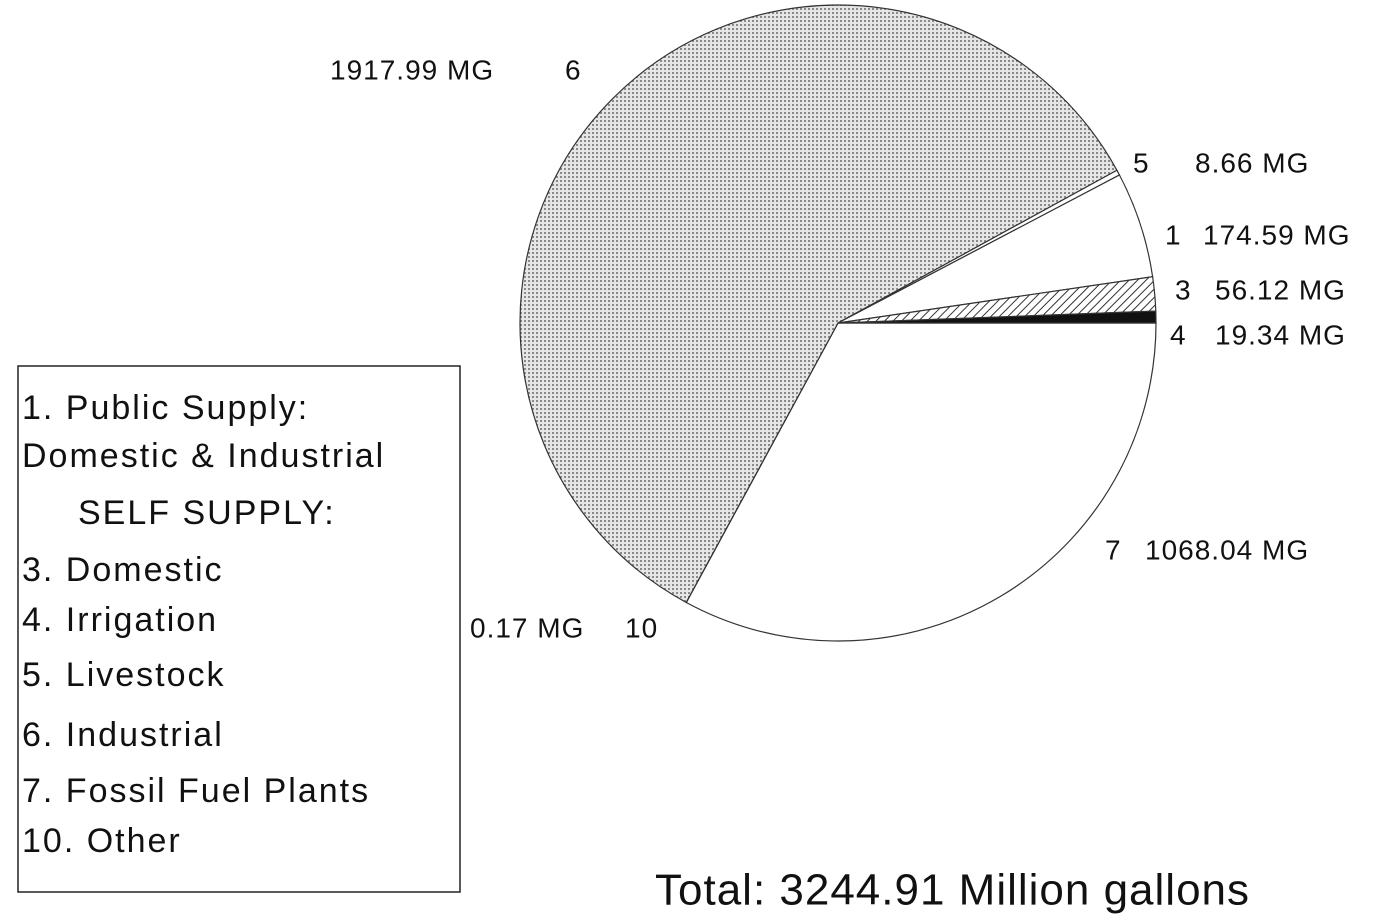 The height and width of the screenshot is (918, 1391). Describe the element at coordinates (412, 69) in the screenshot. I see `slice-value-label: 1917.99 MG` at that location.